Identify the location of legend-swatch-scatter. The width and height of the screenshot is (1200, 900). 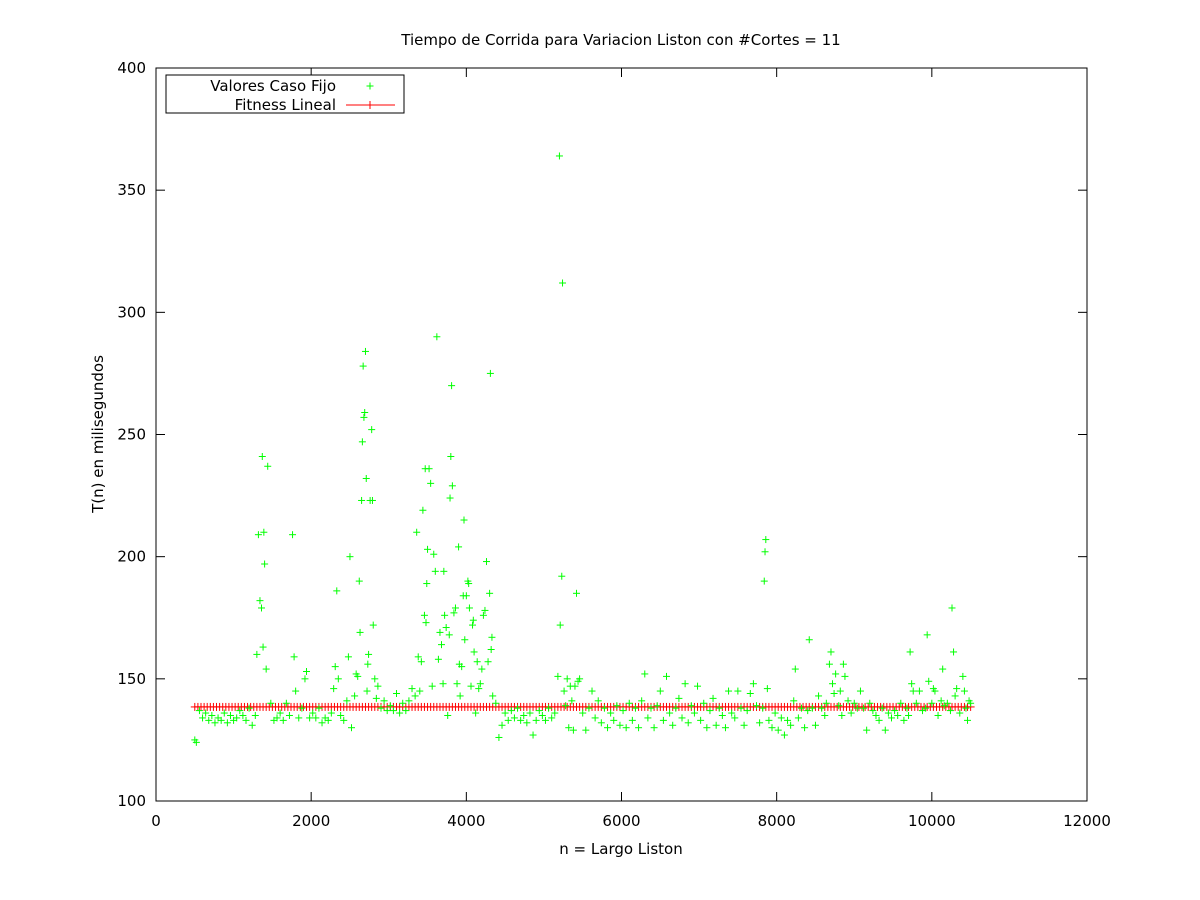
(370, 86).